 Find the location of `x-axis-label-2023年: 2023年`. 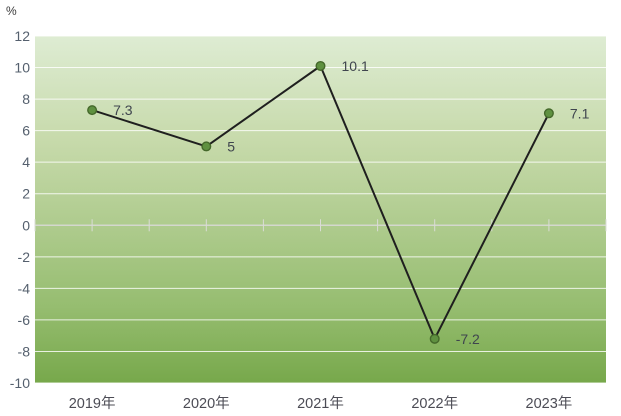

x-axis-label-2023年: 2023年 is located at coordinates (549, 403).